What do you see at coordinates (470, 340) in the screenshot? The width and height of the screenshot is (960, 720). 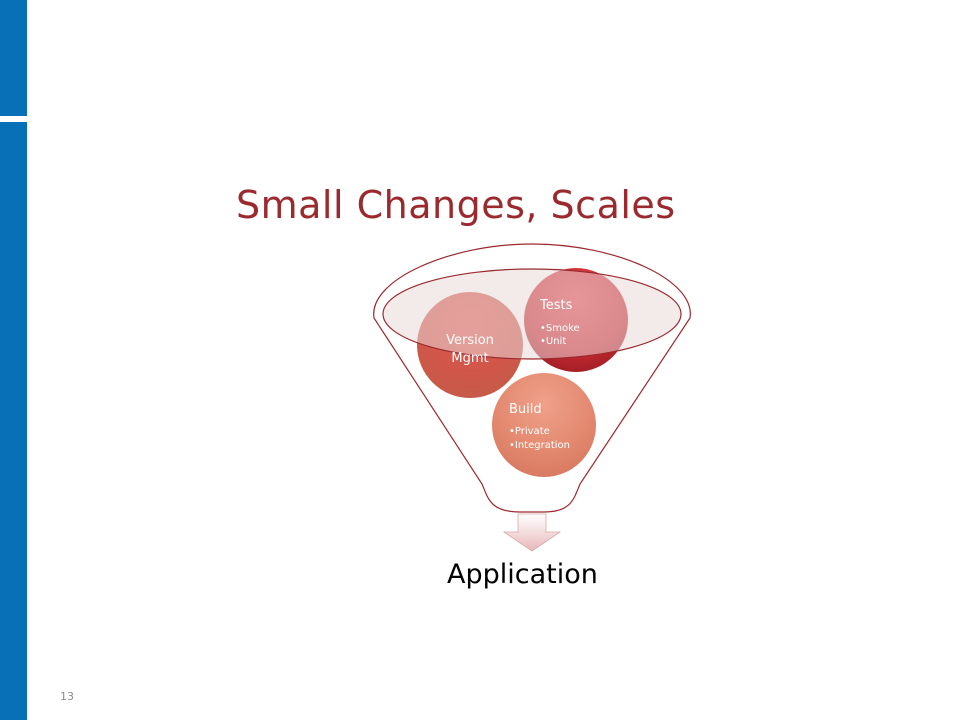 I see `version-mgmt-label-line1: Version` at bounding box center [470, 340].